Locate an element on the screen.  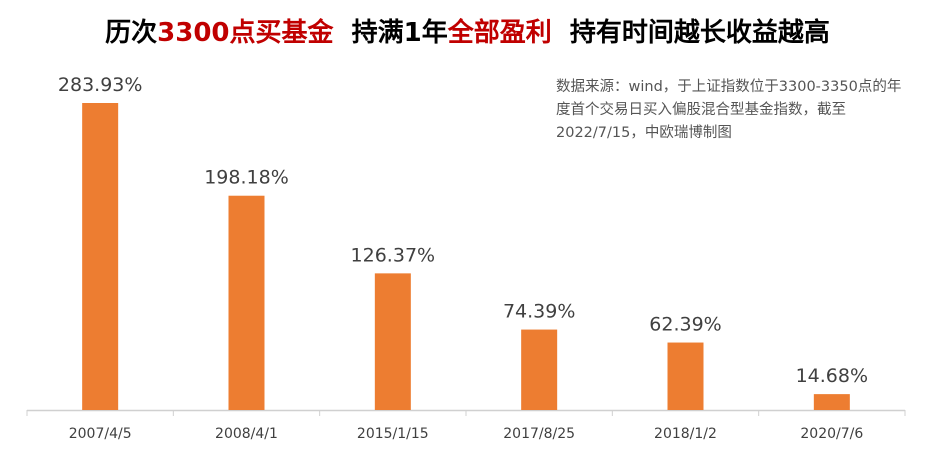
data-label: 126.37% is located at coordinates (393, 255).